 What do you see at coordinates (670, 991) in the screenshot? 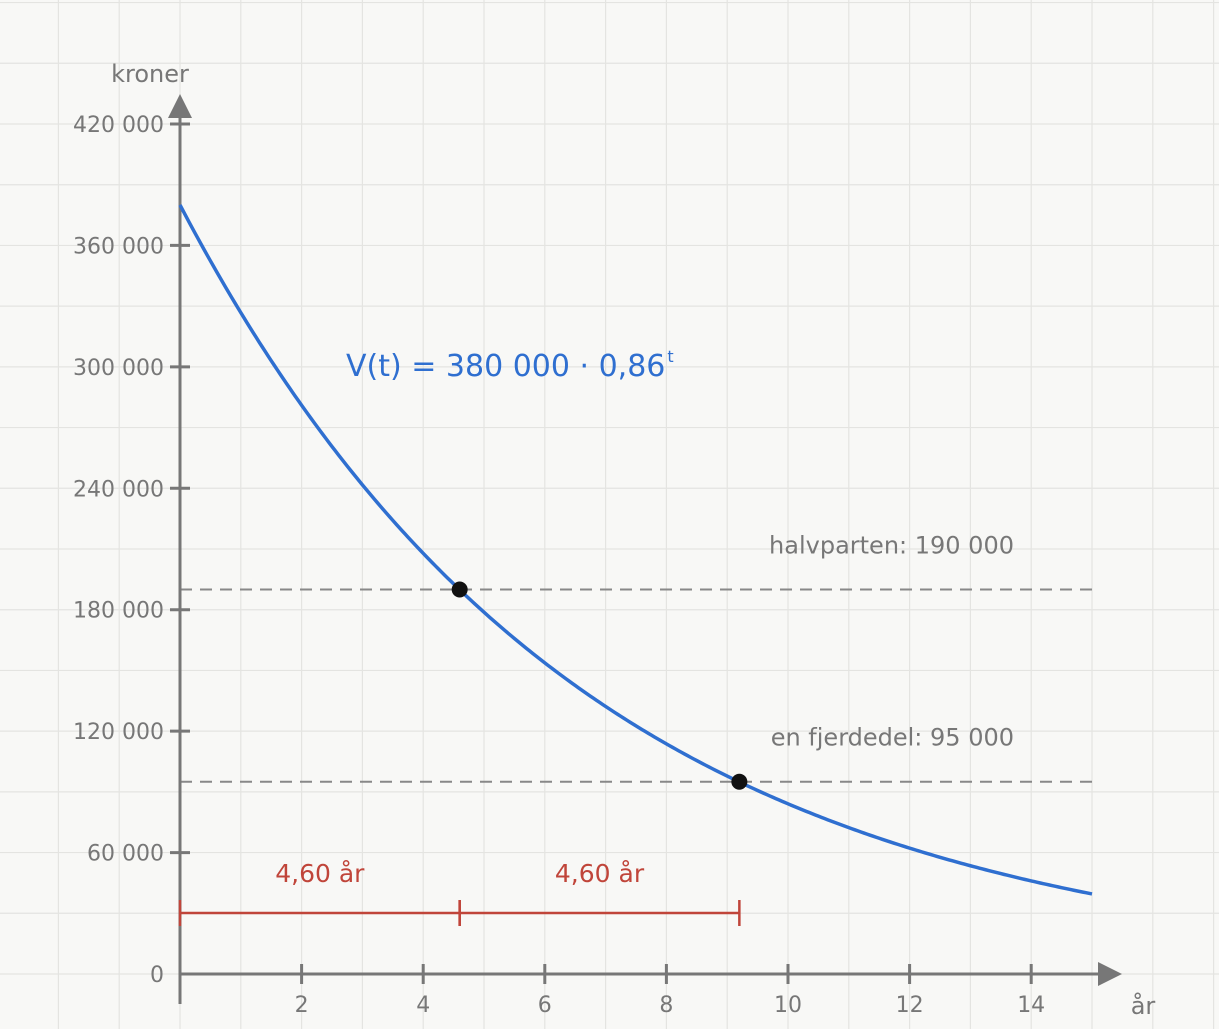
I see `x-ticks: 2 4 6 8 10 12 14` at bounding box center [670, 991].